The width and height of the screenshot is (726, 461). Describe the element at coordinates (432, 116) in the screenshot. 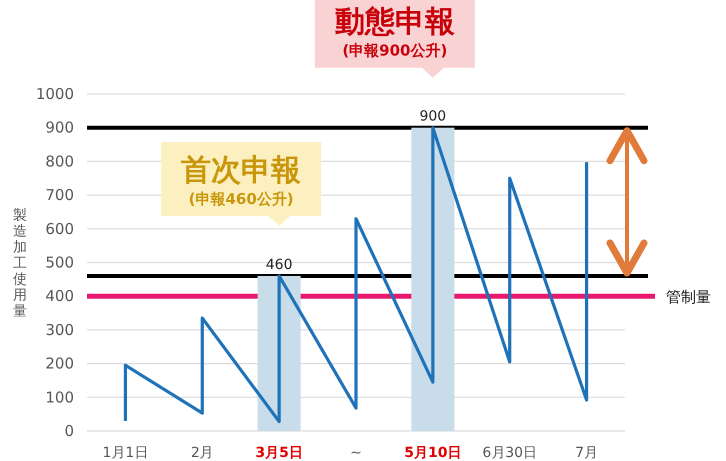

I see `data-label: 900` at that location.